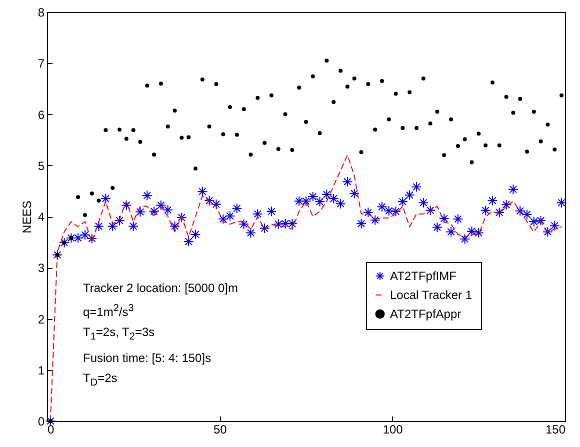 Image resolution: width=580 pixels, height=447 pixels. I want to click on x-tick-label: 150, so click(555, 429).